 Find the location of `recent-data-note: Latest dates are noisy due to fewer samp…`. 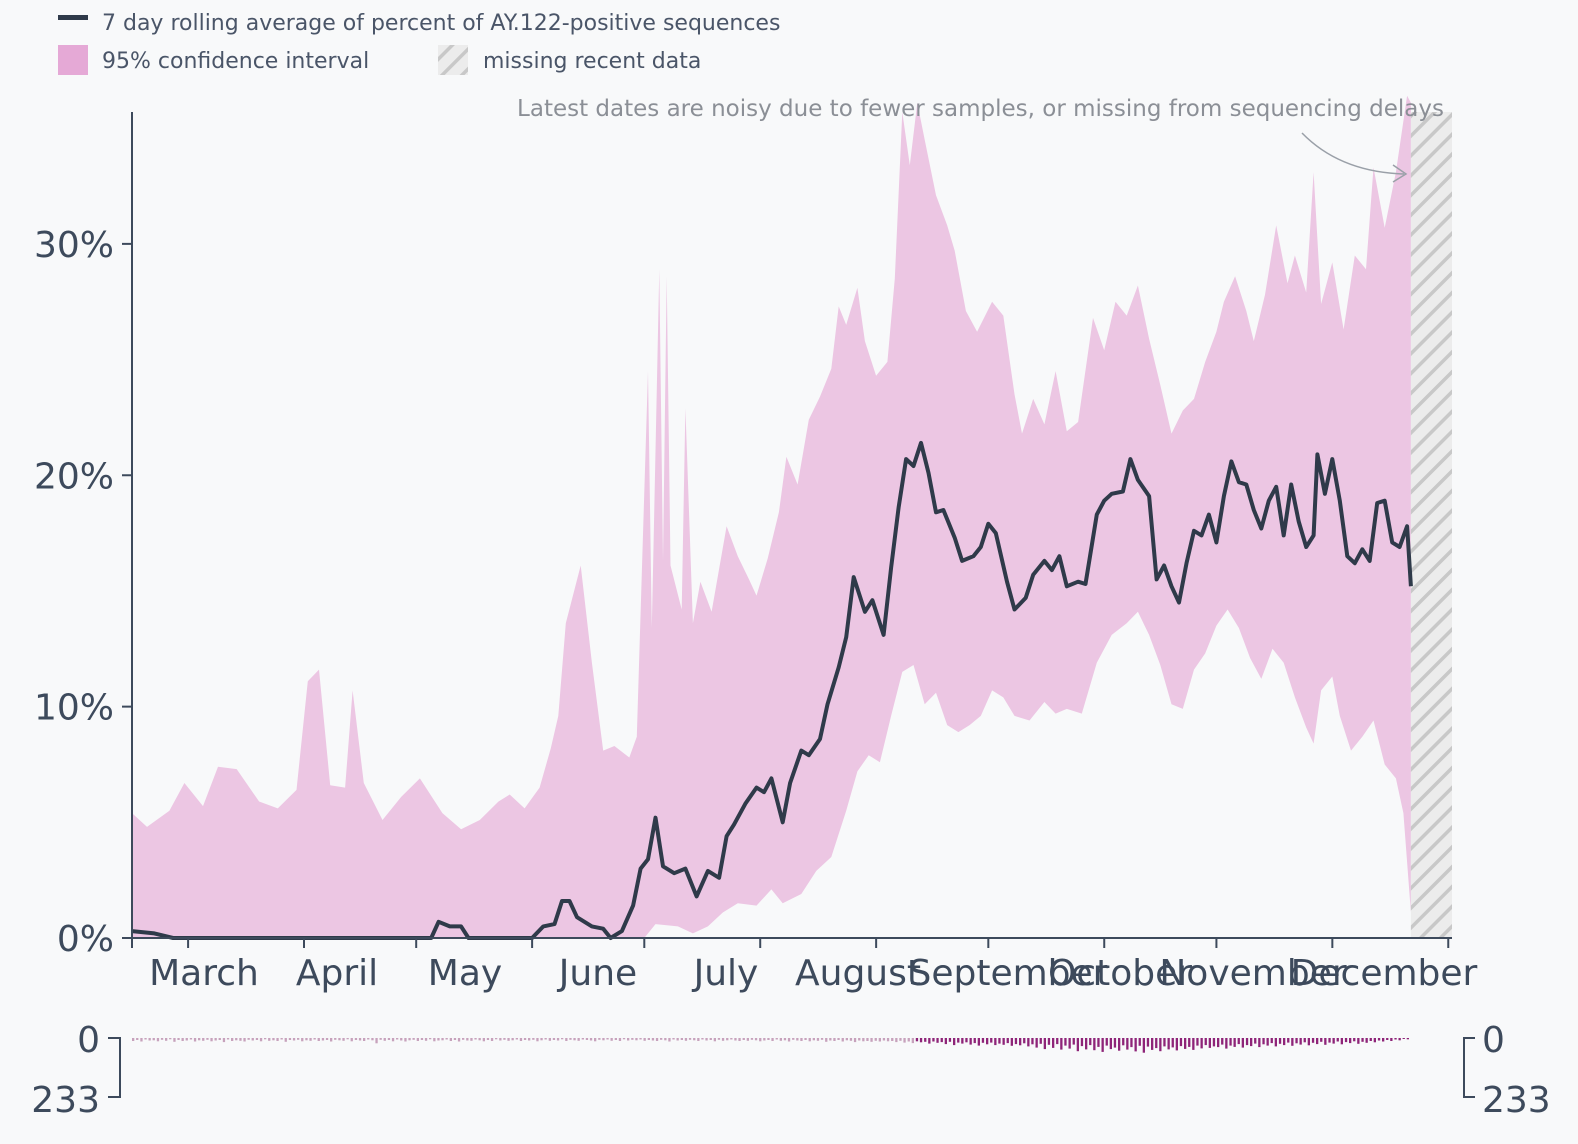

recent-data-note: Latest dates are noisy due to fewer samp… is located at coordinates (980, 109).